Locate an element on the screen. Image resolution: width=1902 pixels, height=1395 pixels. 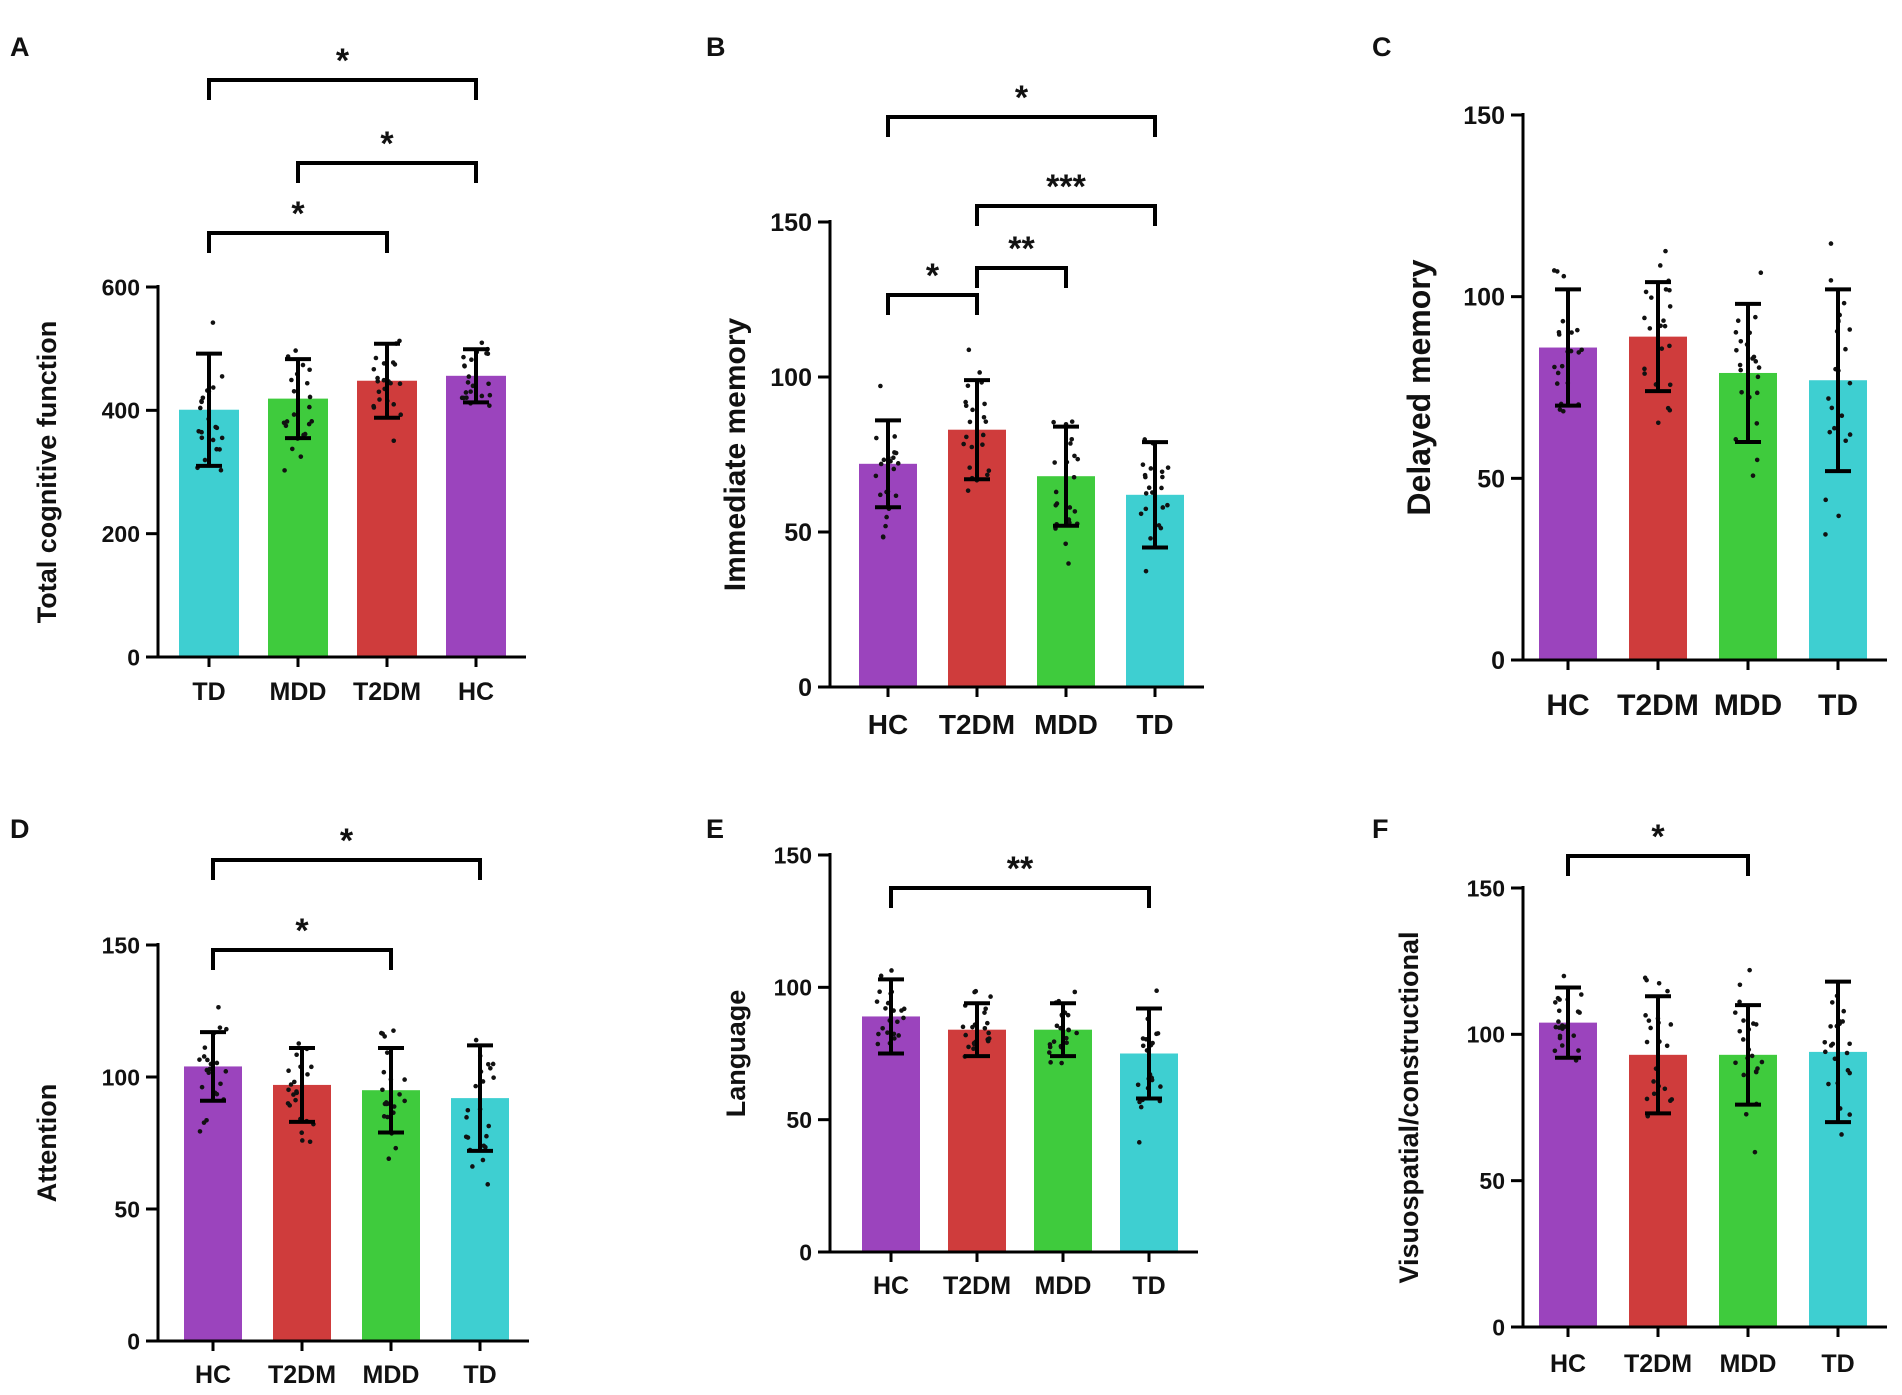
y-tick-label: 200 is located at coordinates (121, 534).